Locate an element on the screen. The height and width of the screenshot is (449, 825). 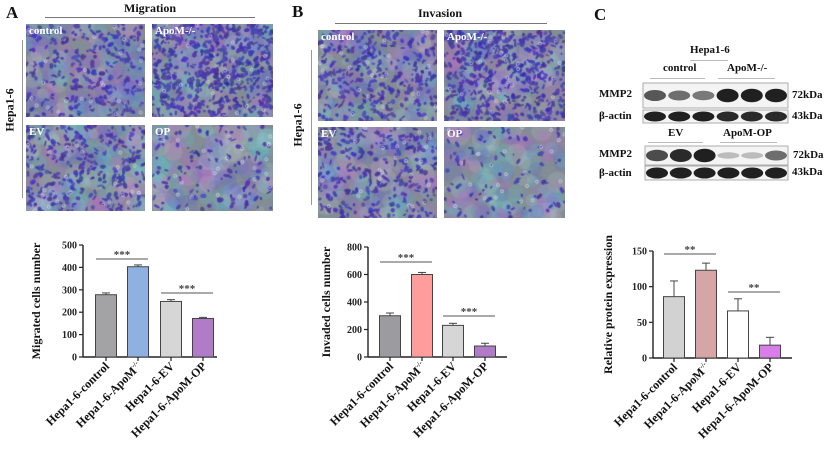
y-tick-label: 600 is located at coordinates (354, 275).